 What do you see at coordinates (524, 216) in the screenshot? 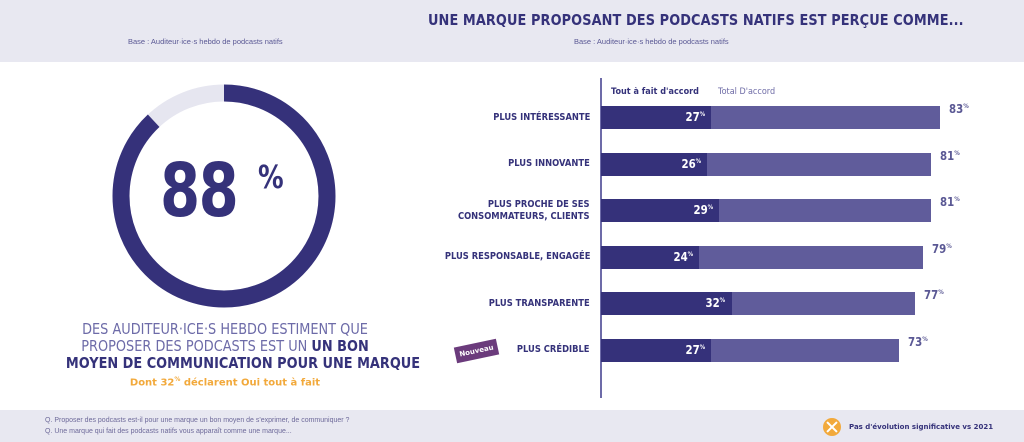
I see `category-label-line: CONSOMMATEURS, CLIENTS` at bounding box center [524, 216].